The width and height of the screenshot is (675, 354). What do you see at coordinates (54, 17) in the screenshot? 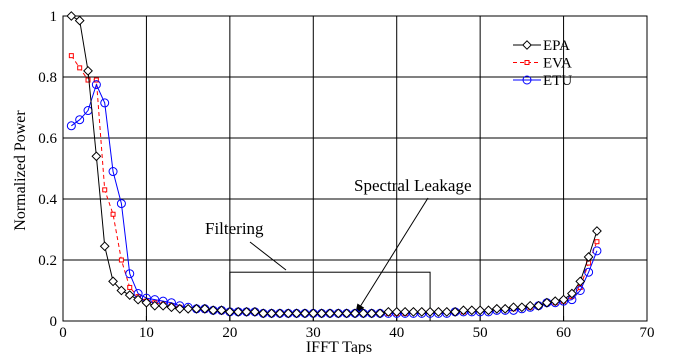
I see `y-tick-label: 1` at bounding box center [54, 17].